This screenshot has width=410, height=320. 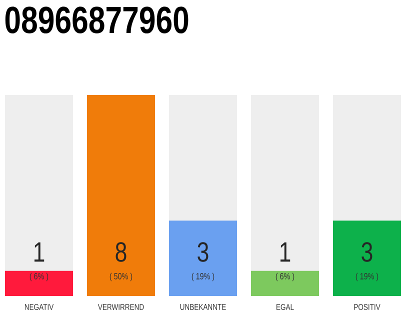 What do you see at coordinates (367, 307) in the screenshot?
I see `x-tick-label: POSITIV` at bounding box center [367, 307].